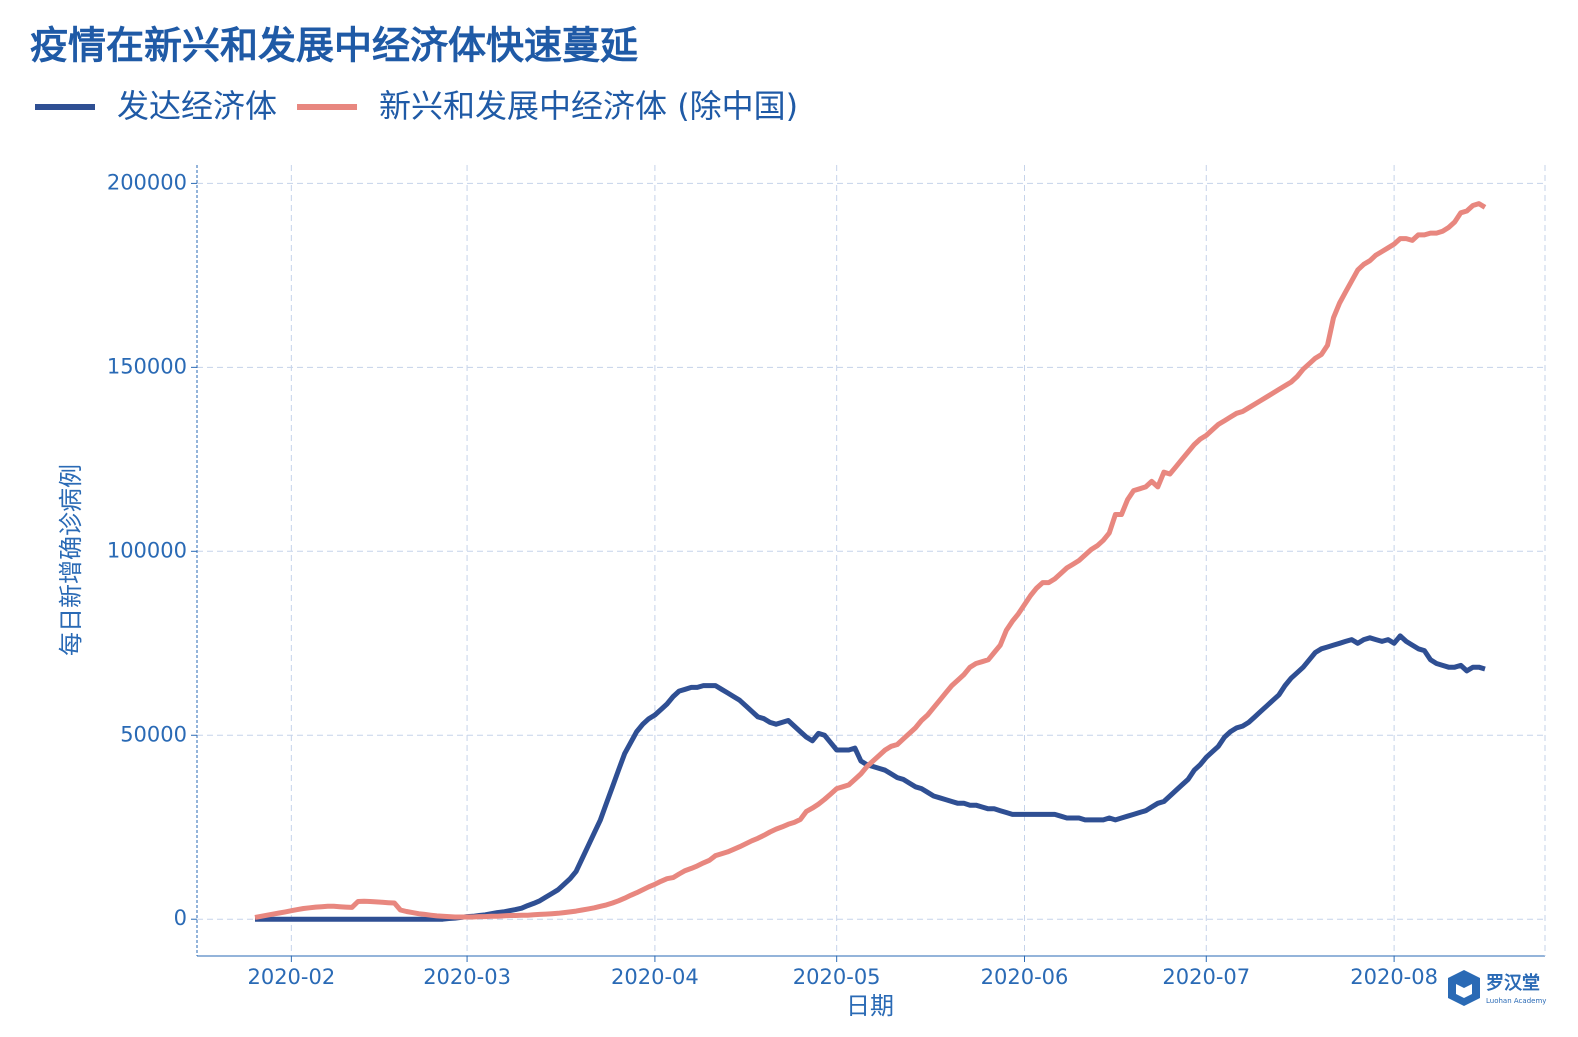  I want to click on legend-label: 新兴和发展中经济体 (除中国), so click(588, 106).